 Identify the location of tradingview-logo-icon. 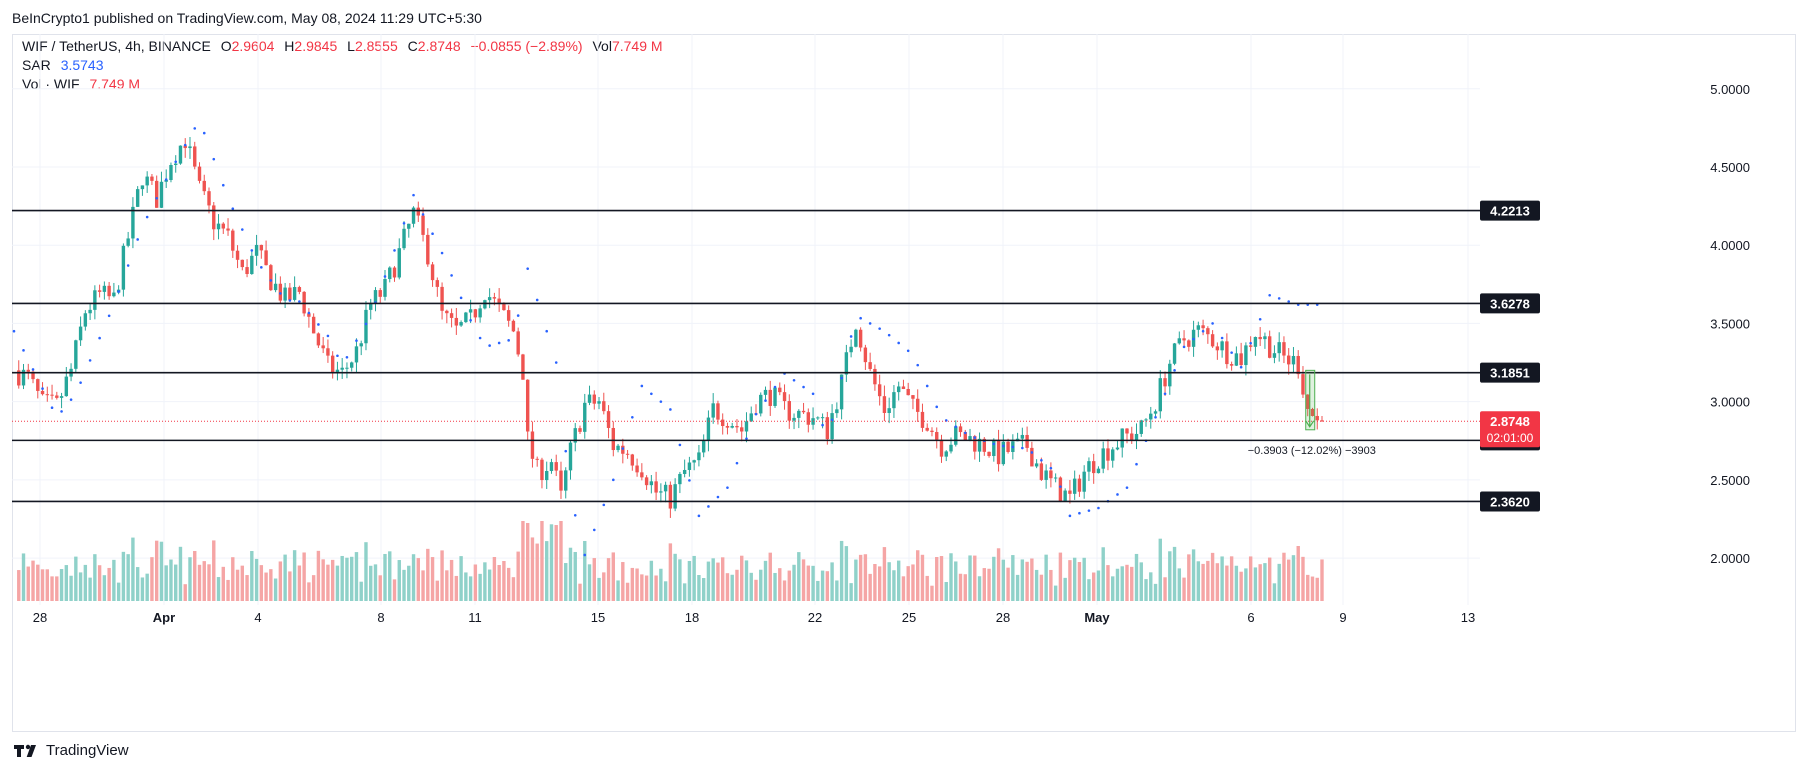
(25, 750).